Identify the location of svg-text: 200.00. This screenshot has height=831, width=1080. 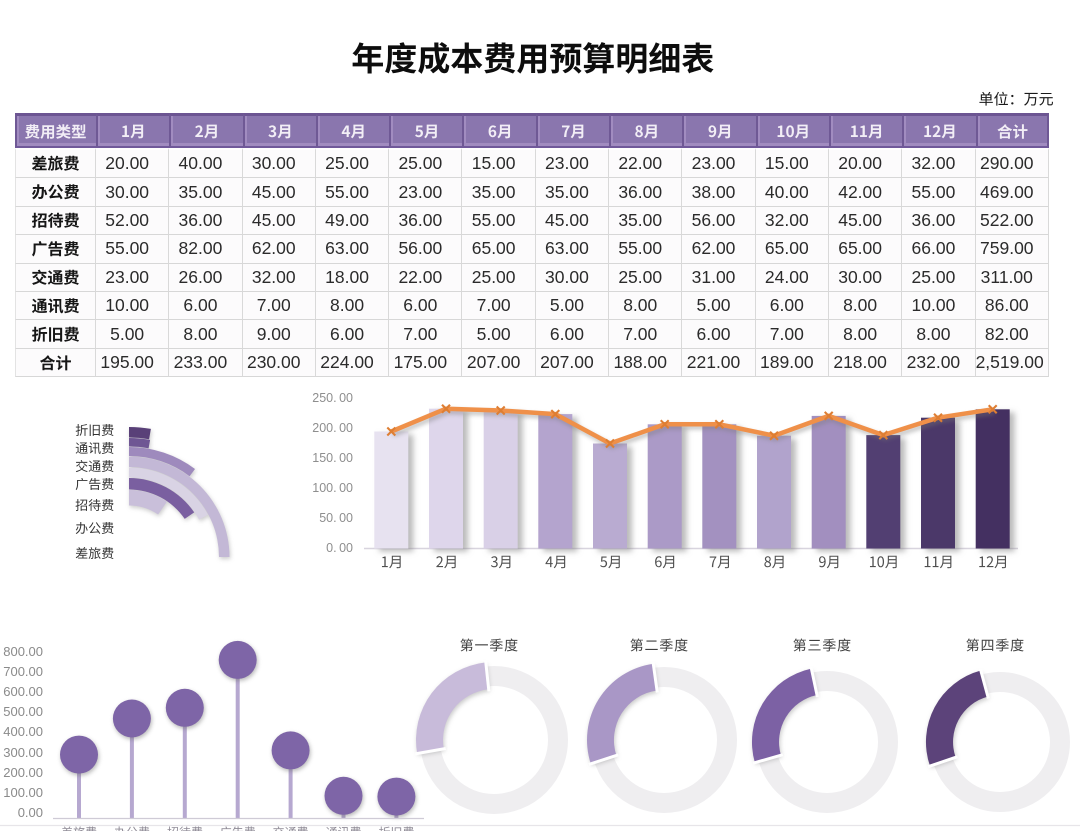
(23, 772).